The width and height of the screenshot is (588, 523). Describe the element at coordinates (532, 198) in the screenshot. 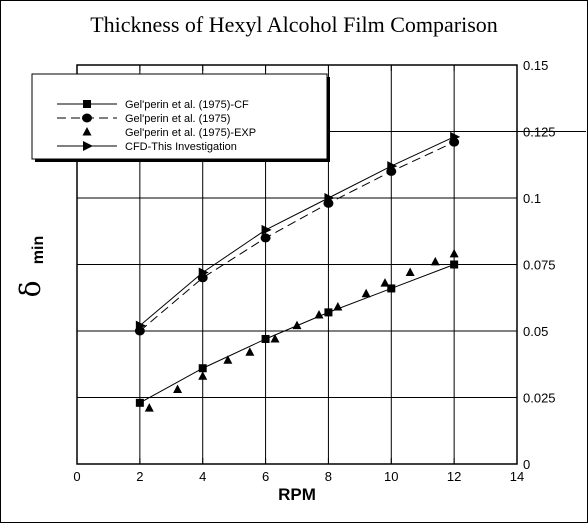

I see `y-tick-label: 0.1` at that location.